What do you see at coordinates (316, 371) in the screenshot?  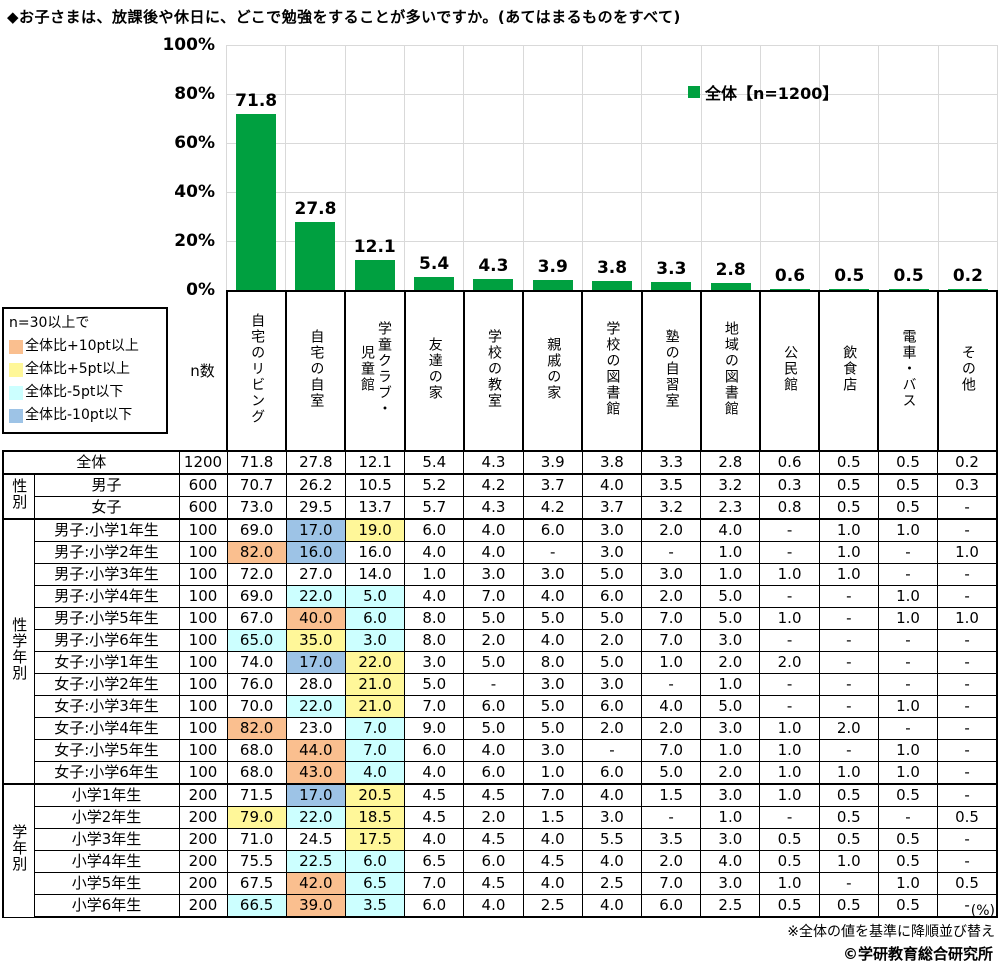 I see `column-header: 自宅の自室` at bounding box center [316, 371].